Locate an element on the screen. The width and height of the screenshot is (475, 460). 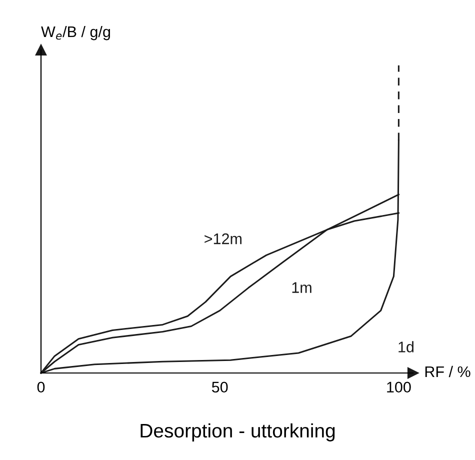
x-tick-label: 0 is located at coordinates (41, 387).